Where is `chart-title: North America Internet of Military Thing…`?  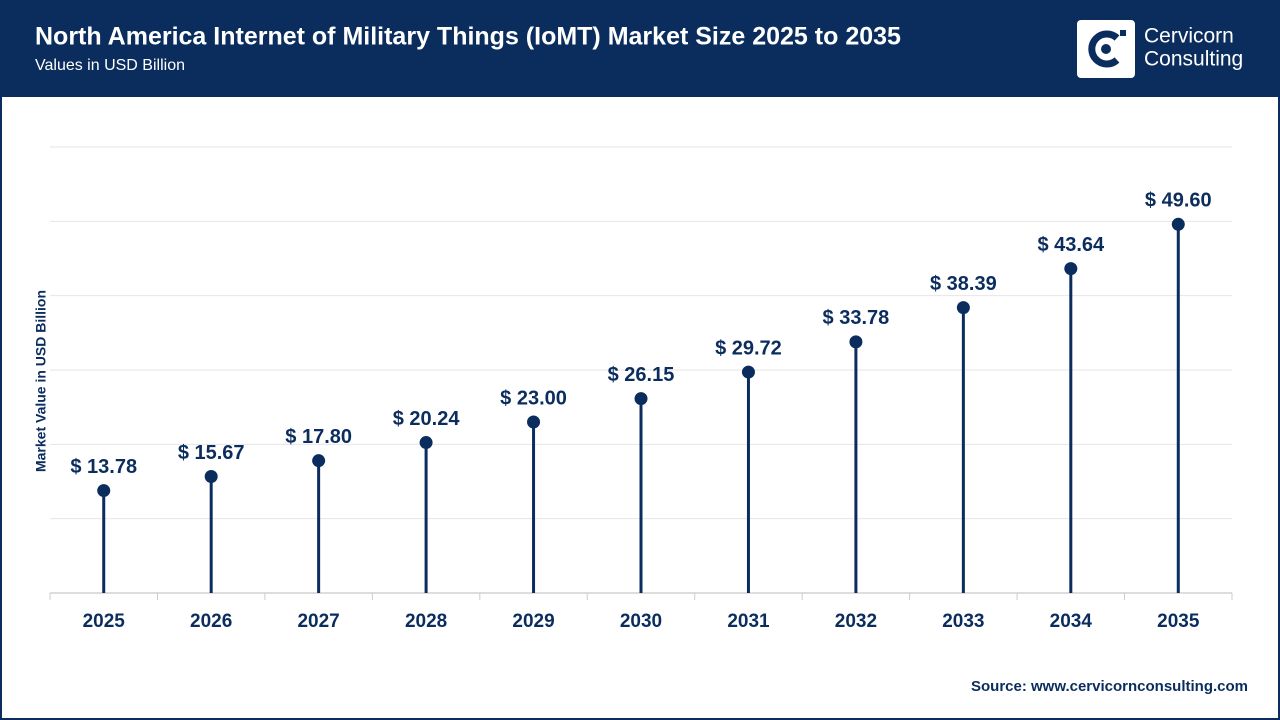 chart-title: North America Internet of Military Thing… is located at coordinates (468, 37).